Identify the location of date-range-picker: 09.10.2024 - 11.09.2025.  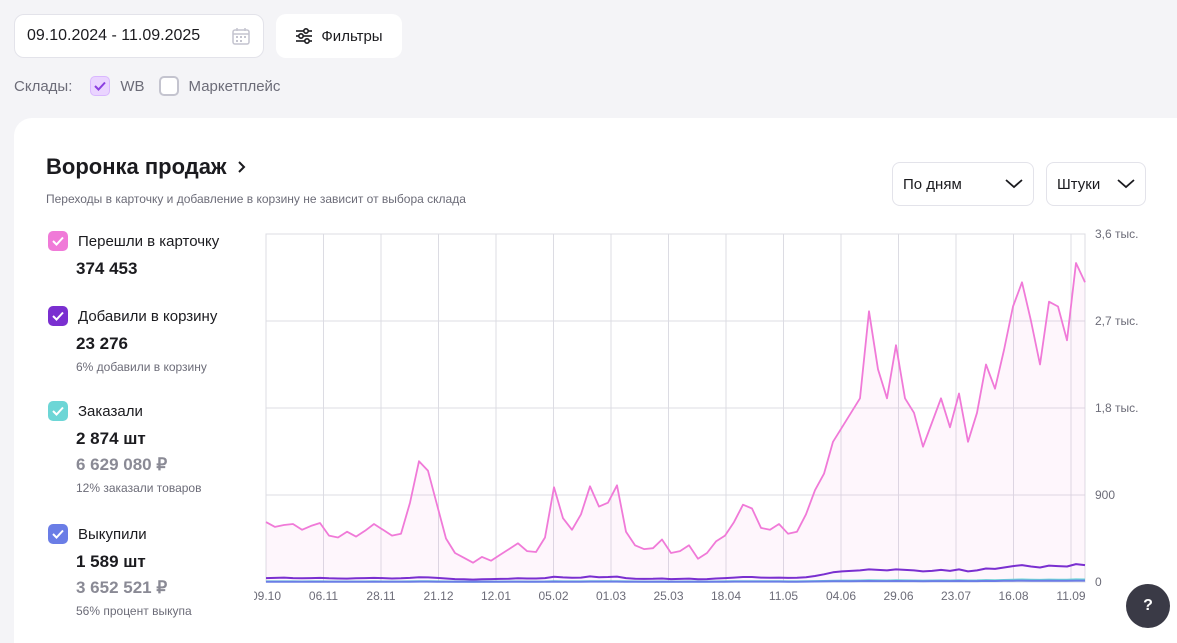
(139, 36).